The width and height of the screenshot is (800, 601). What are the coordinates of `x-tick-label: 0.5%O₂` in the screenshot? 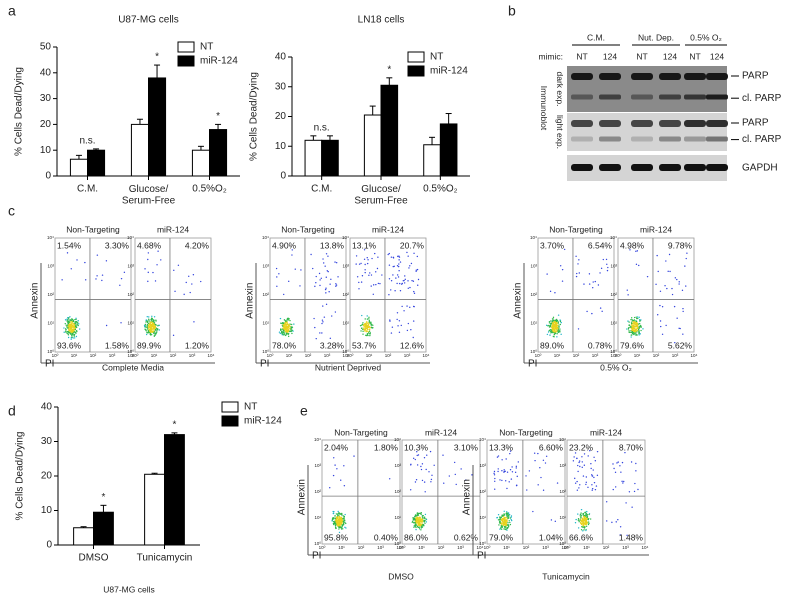 It's located at (440, 189).